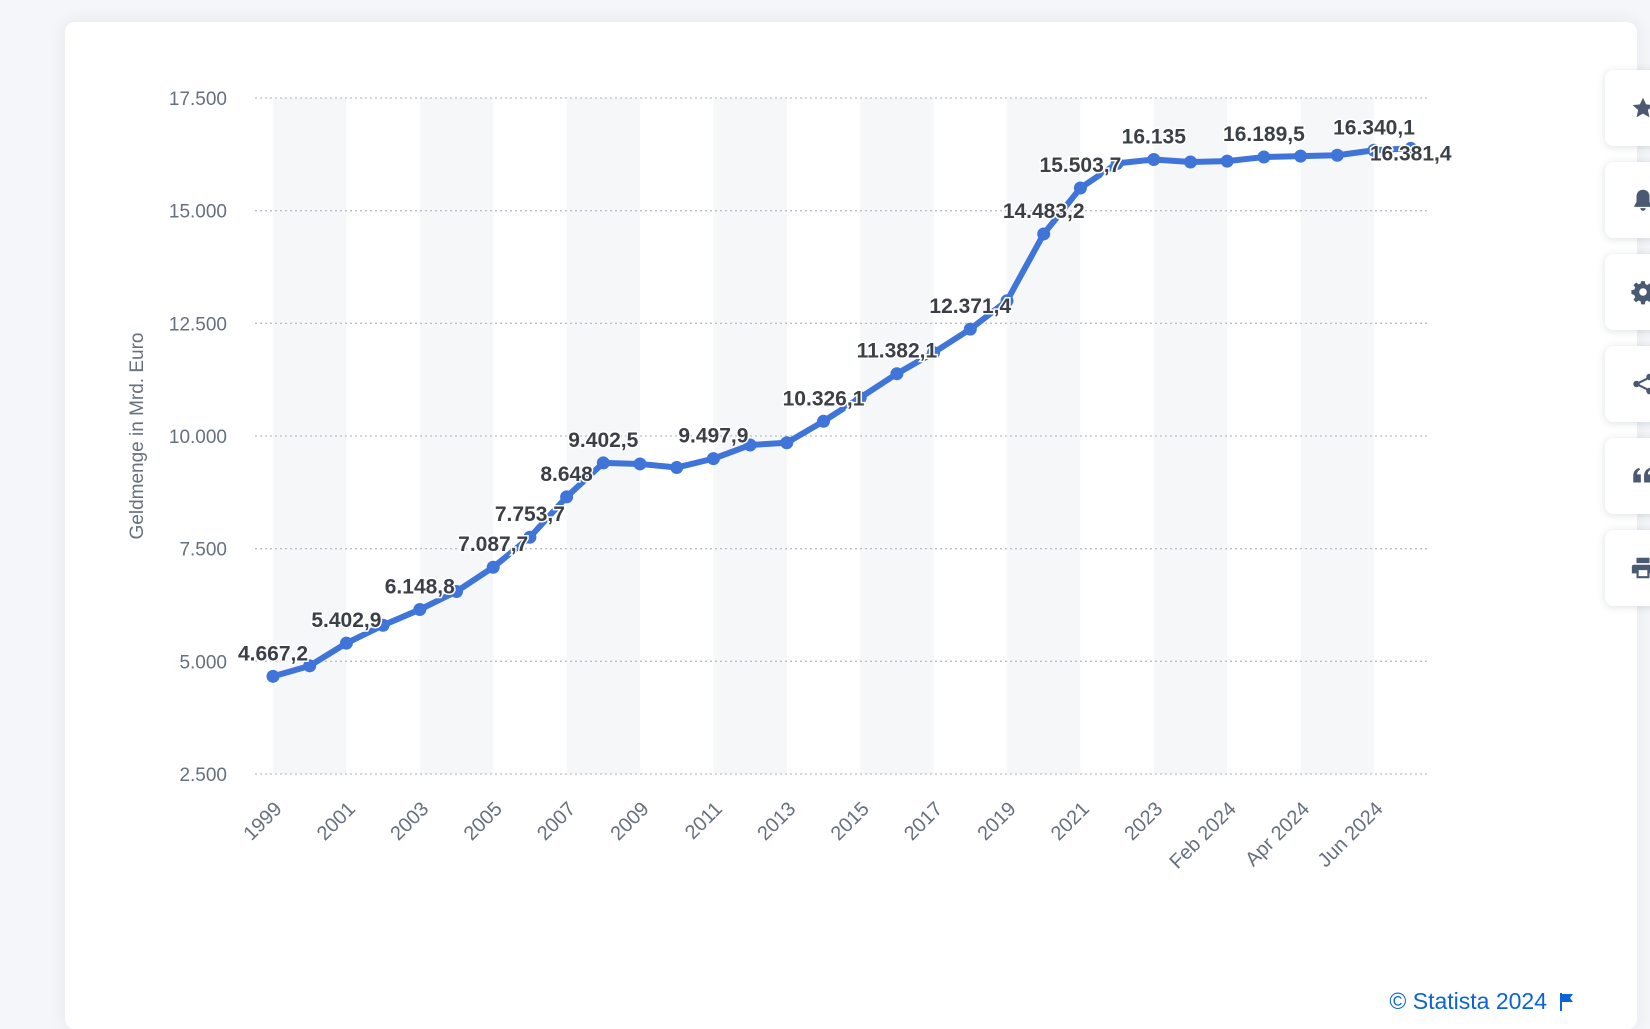  What do you see at coordinates (997, 821) in the screenshot?
I see `x-tick-label: 2019` at bounding box center [997, 821].